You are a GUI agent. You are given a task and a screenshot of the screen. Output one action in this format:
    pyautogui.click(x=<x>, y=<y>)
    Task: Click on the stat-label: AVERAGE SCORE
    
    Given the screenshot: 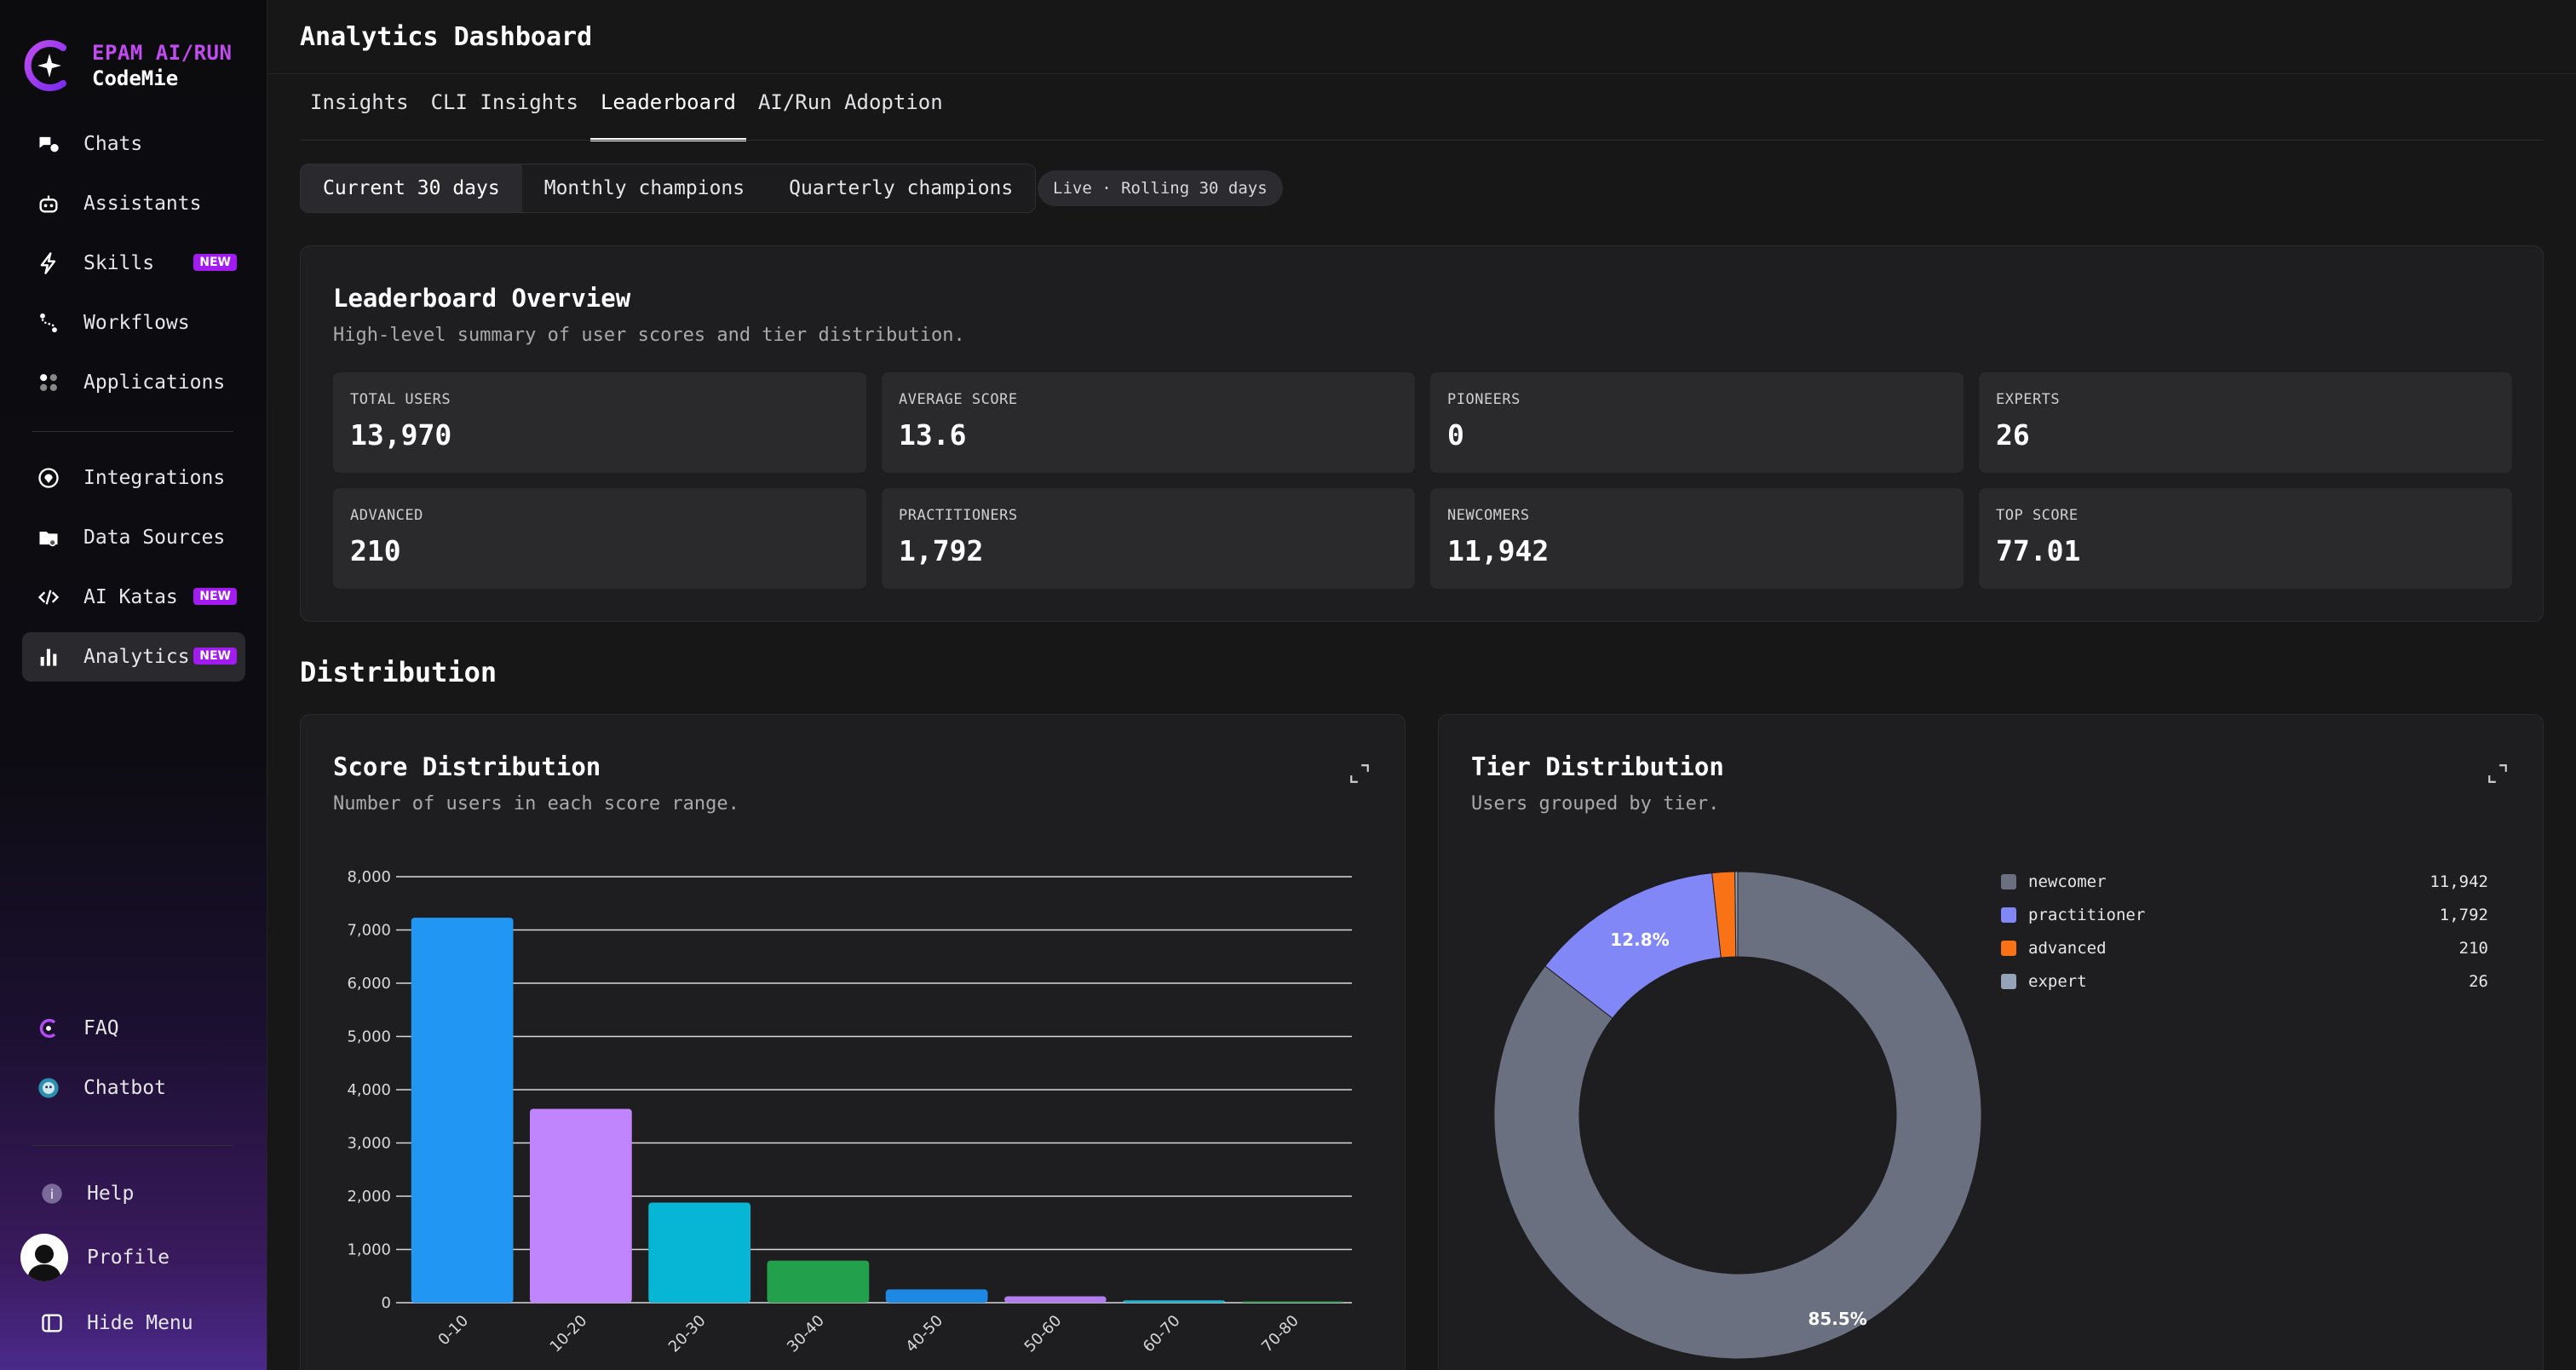 What is the action you would take?
    pyautogui.click(x=959, y=400)
    